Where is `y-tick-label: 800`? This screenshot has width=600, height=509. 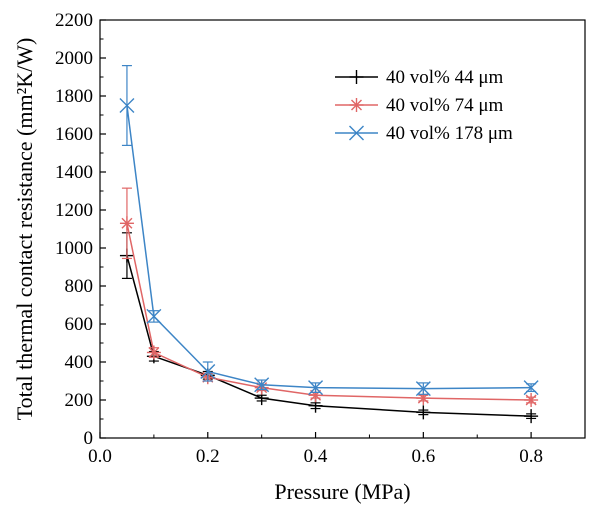
y-tick-label: 800 is located at coordinates (79, 286).